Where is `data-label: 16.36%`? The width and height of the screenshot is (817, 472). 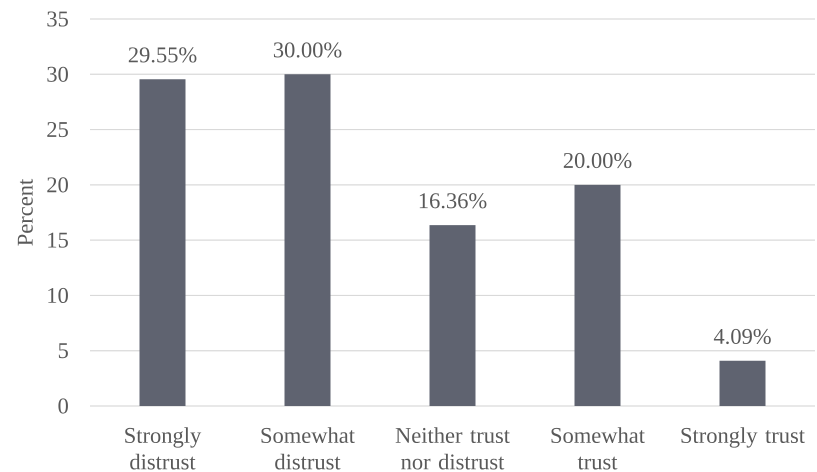
data-label: 16.36% is located at coordinates (453, 200).